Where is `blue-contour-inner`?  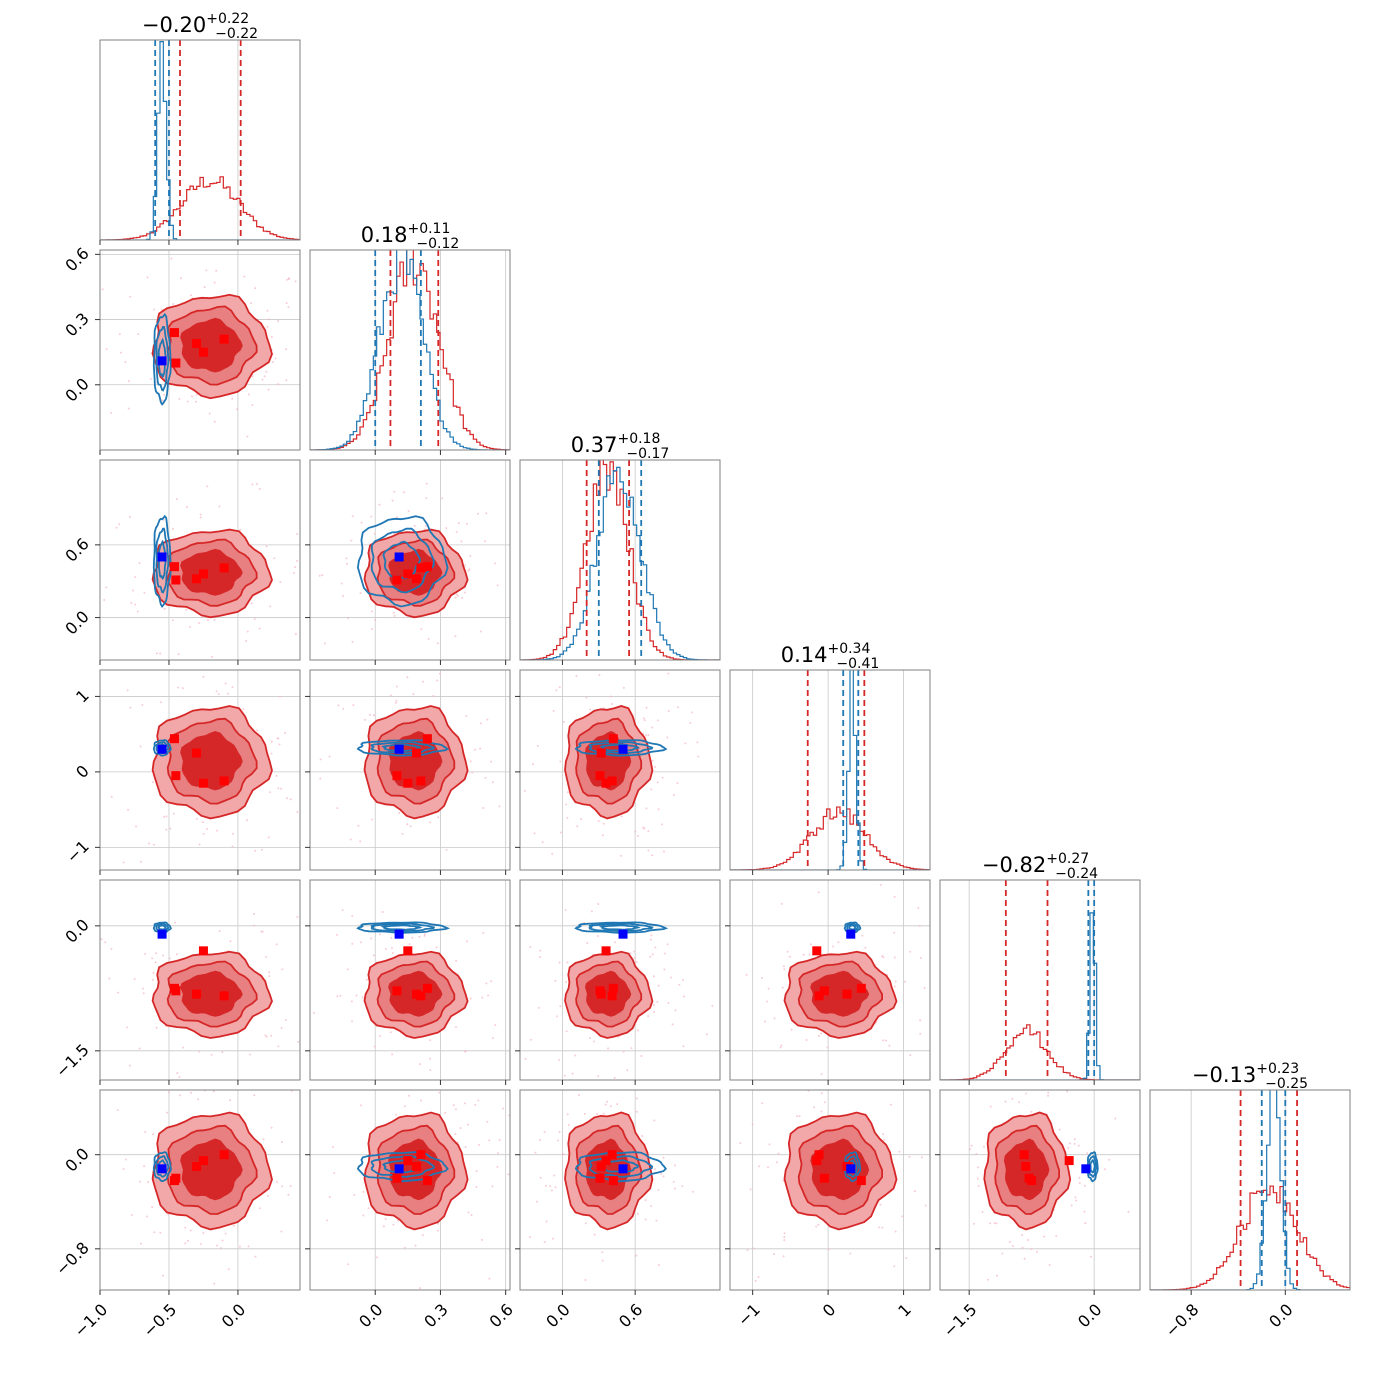
blue-contour-inner is located at coordinates (162, 927).